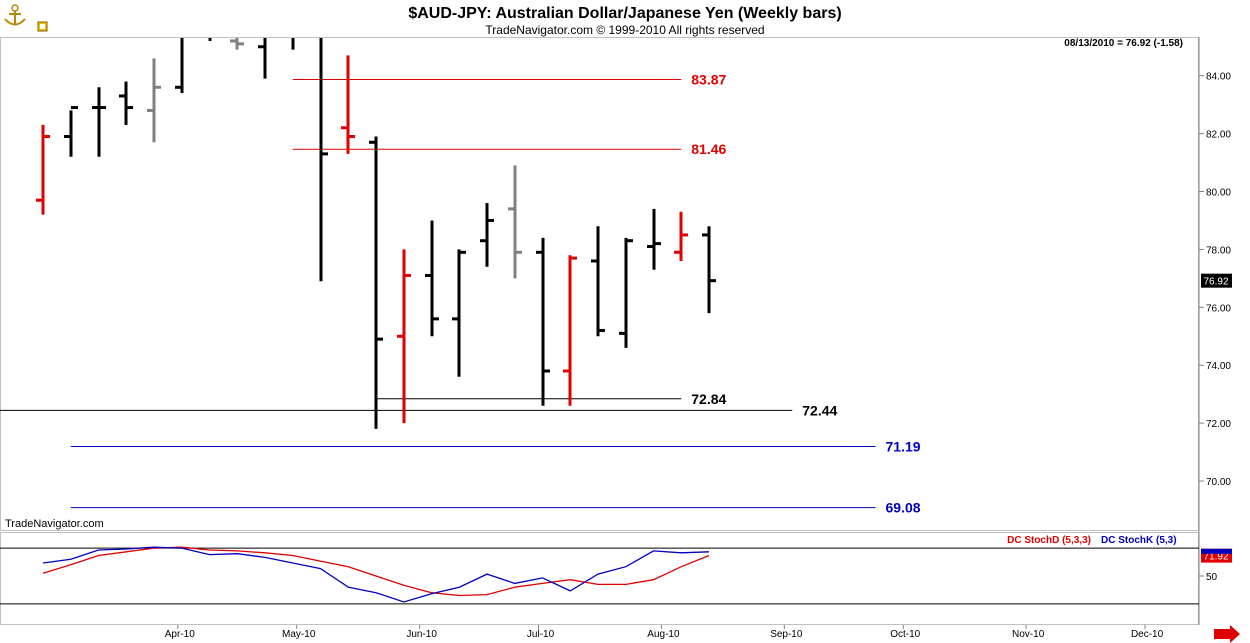 The image size is (1250, 643). I want to click on price-tick-label: 80.00, so click(1218, 193).